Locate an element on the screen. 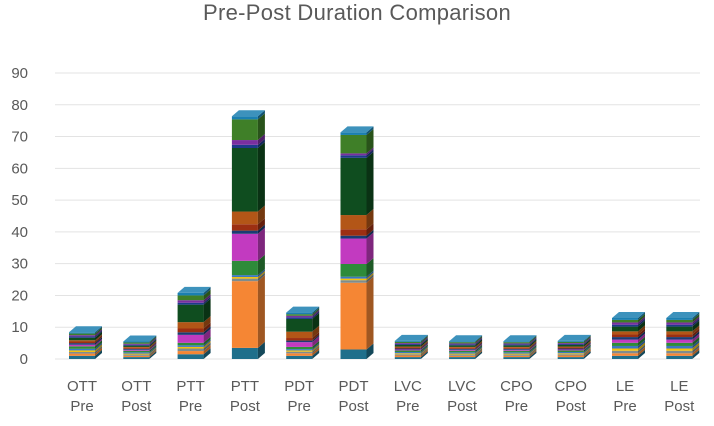  x-tick-label: Post is located at coordinates (245, 406).